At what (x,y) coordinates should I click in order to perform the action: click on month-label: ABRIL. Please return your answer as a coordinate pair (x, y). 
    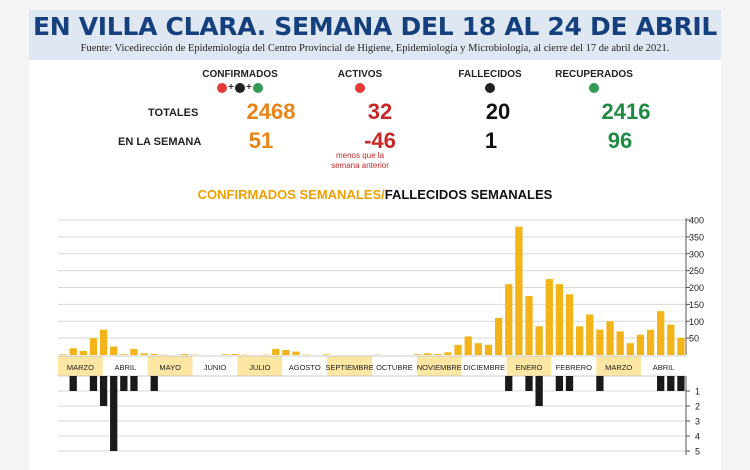
    Looking at the image, I should click on (664, 367).